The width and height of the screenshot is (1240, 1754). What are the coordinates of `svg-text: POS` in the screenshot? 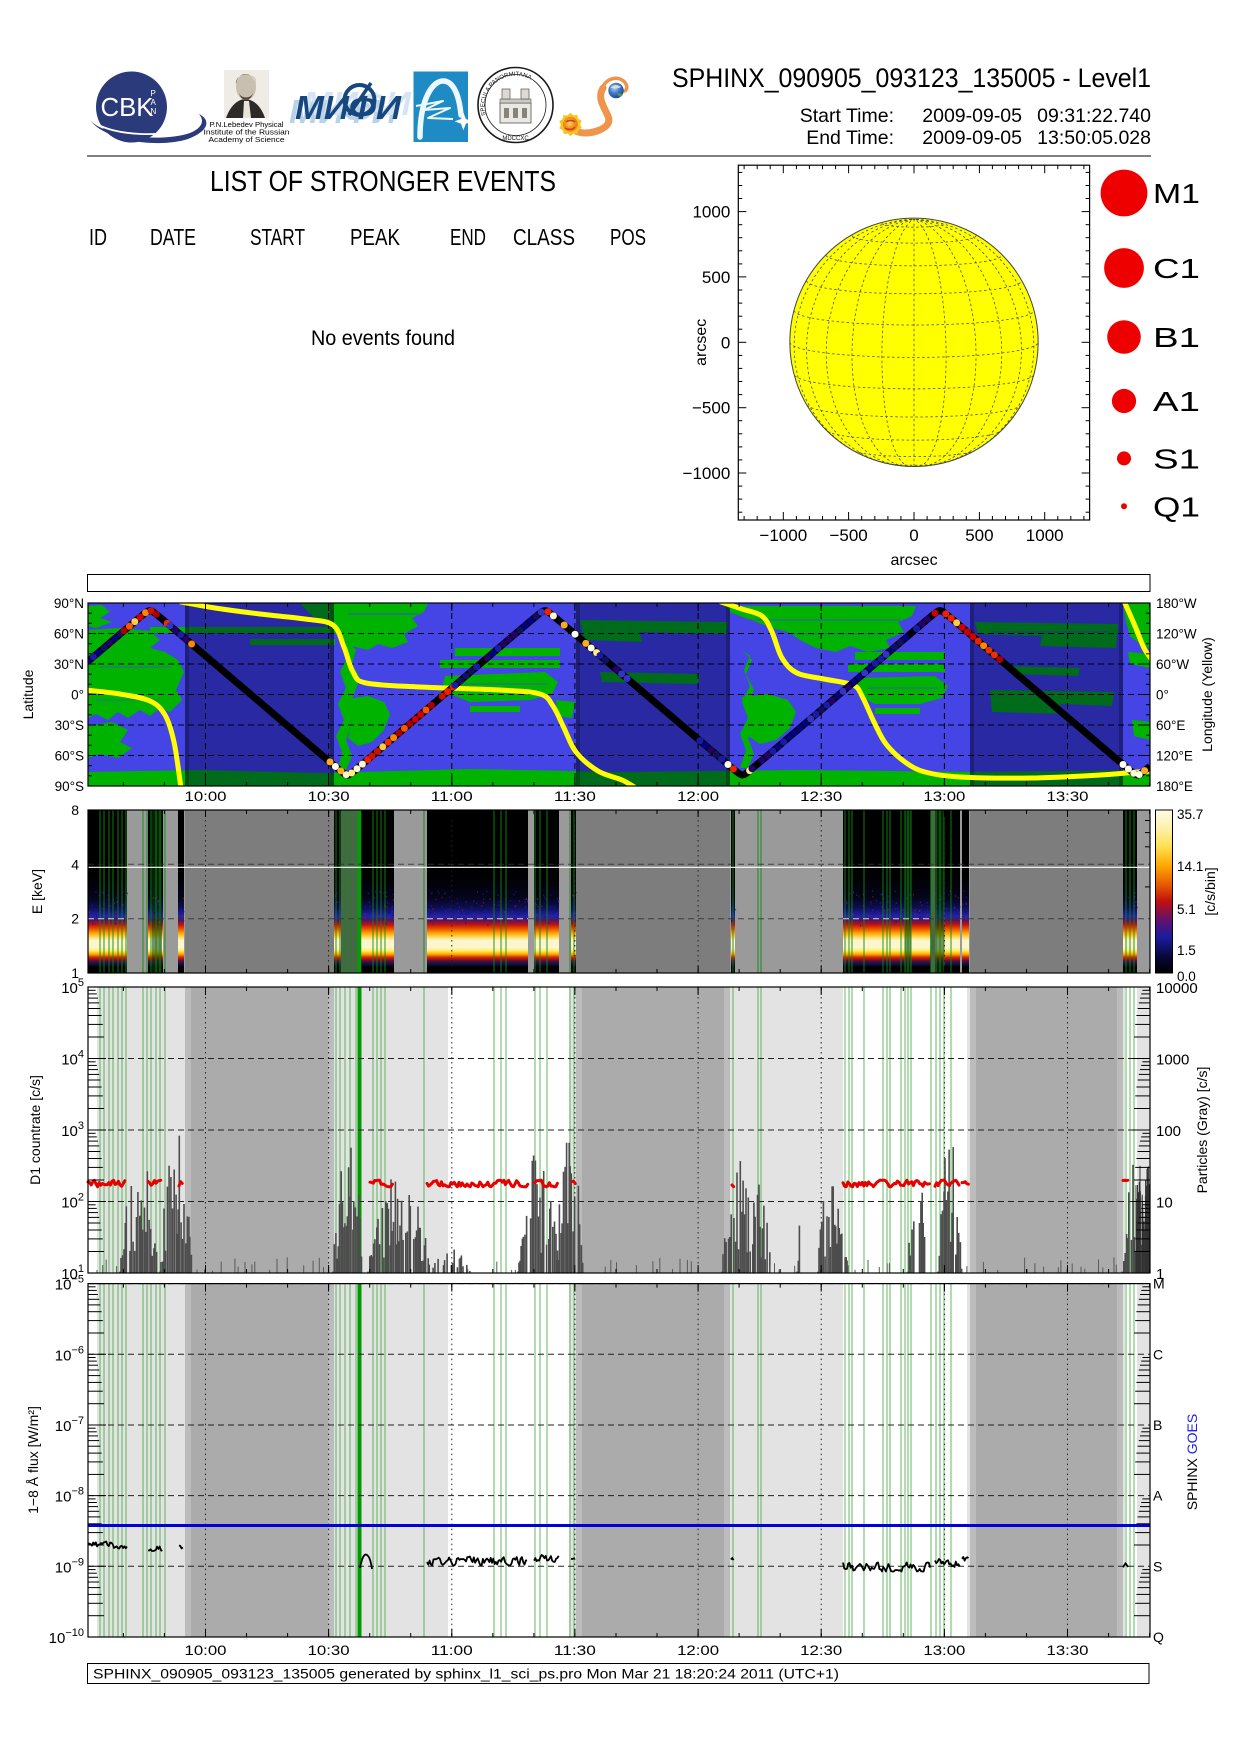 It's located at (628, 237).